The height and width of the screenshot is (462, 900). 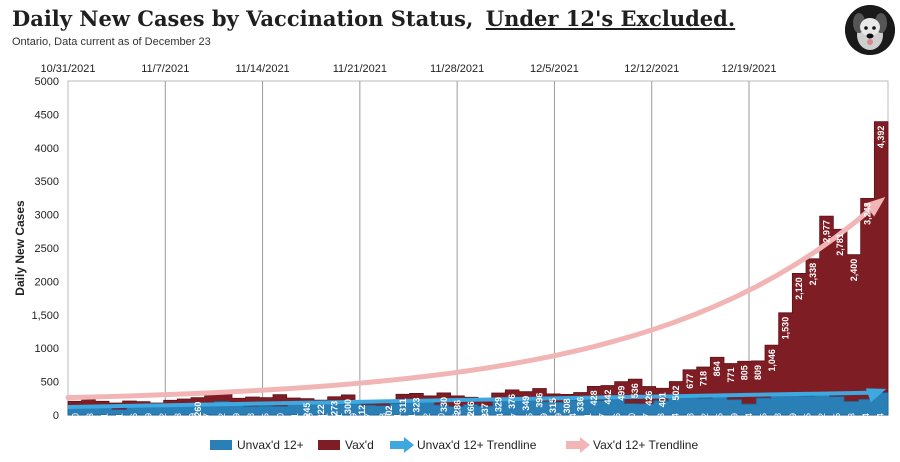 What do you see at coordinates (573, 420) in the screenshot?
I see `unvaxd-data-label: 224` at bounding box center [573, 420].